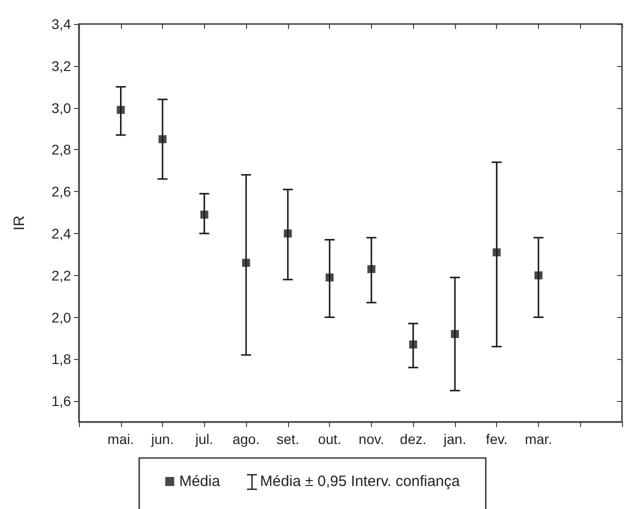 The width and height of the screenshot is (625, 509). I want to click on y-tick-label: 2,6, so click(62, 192).